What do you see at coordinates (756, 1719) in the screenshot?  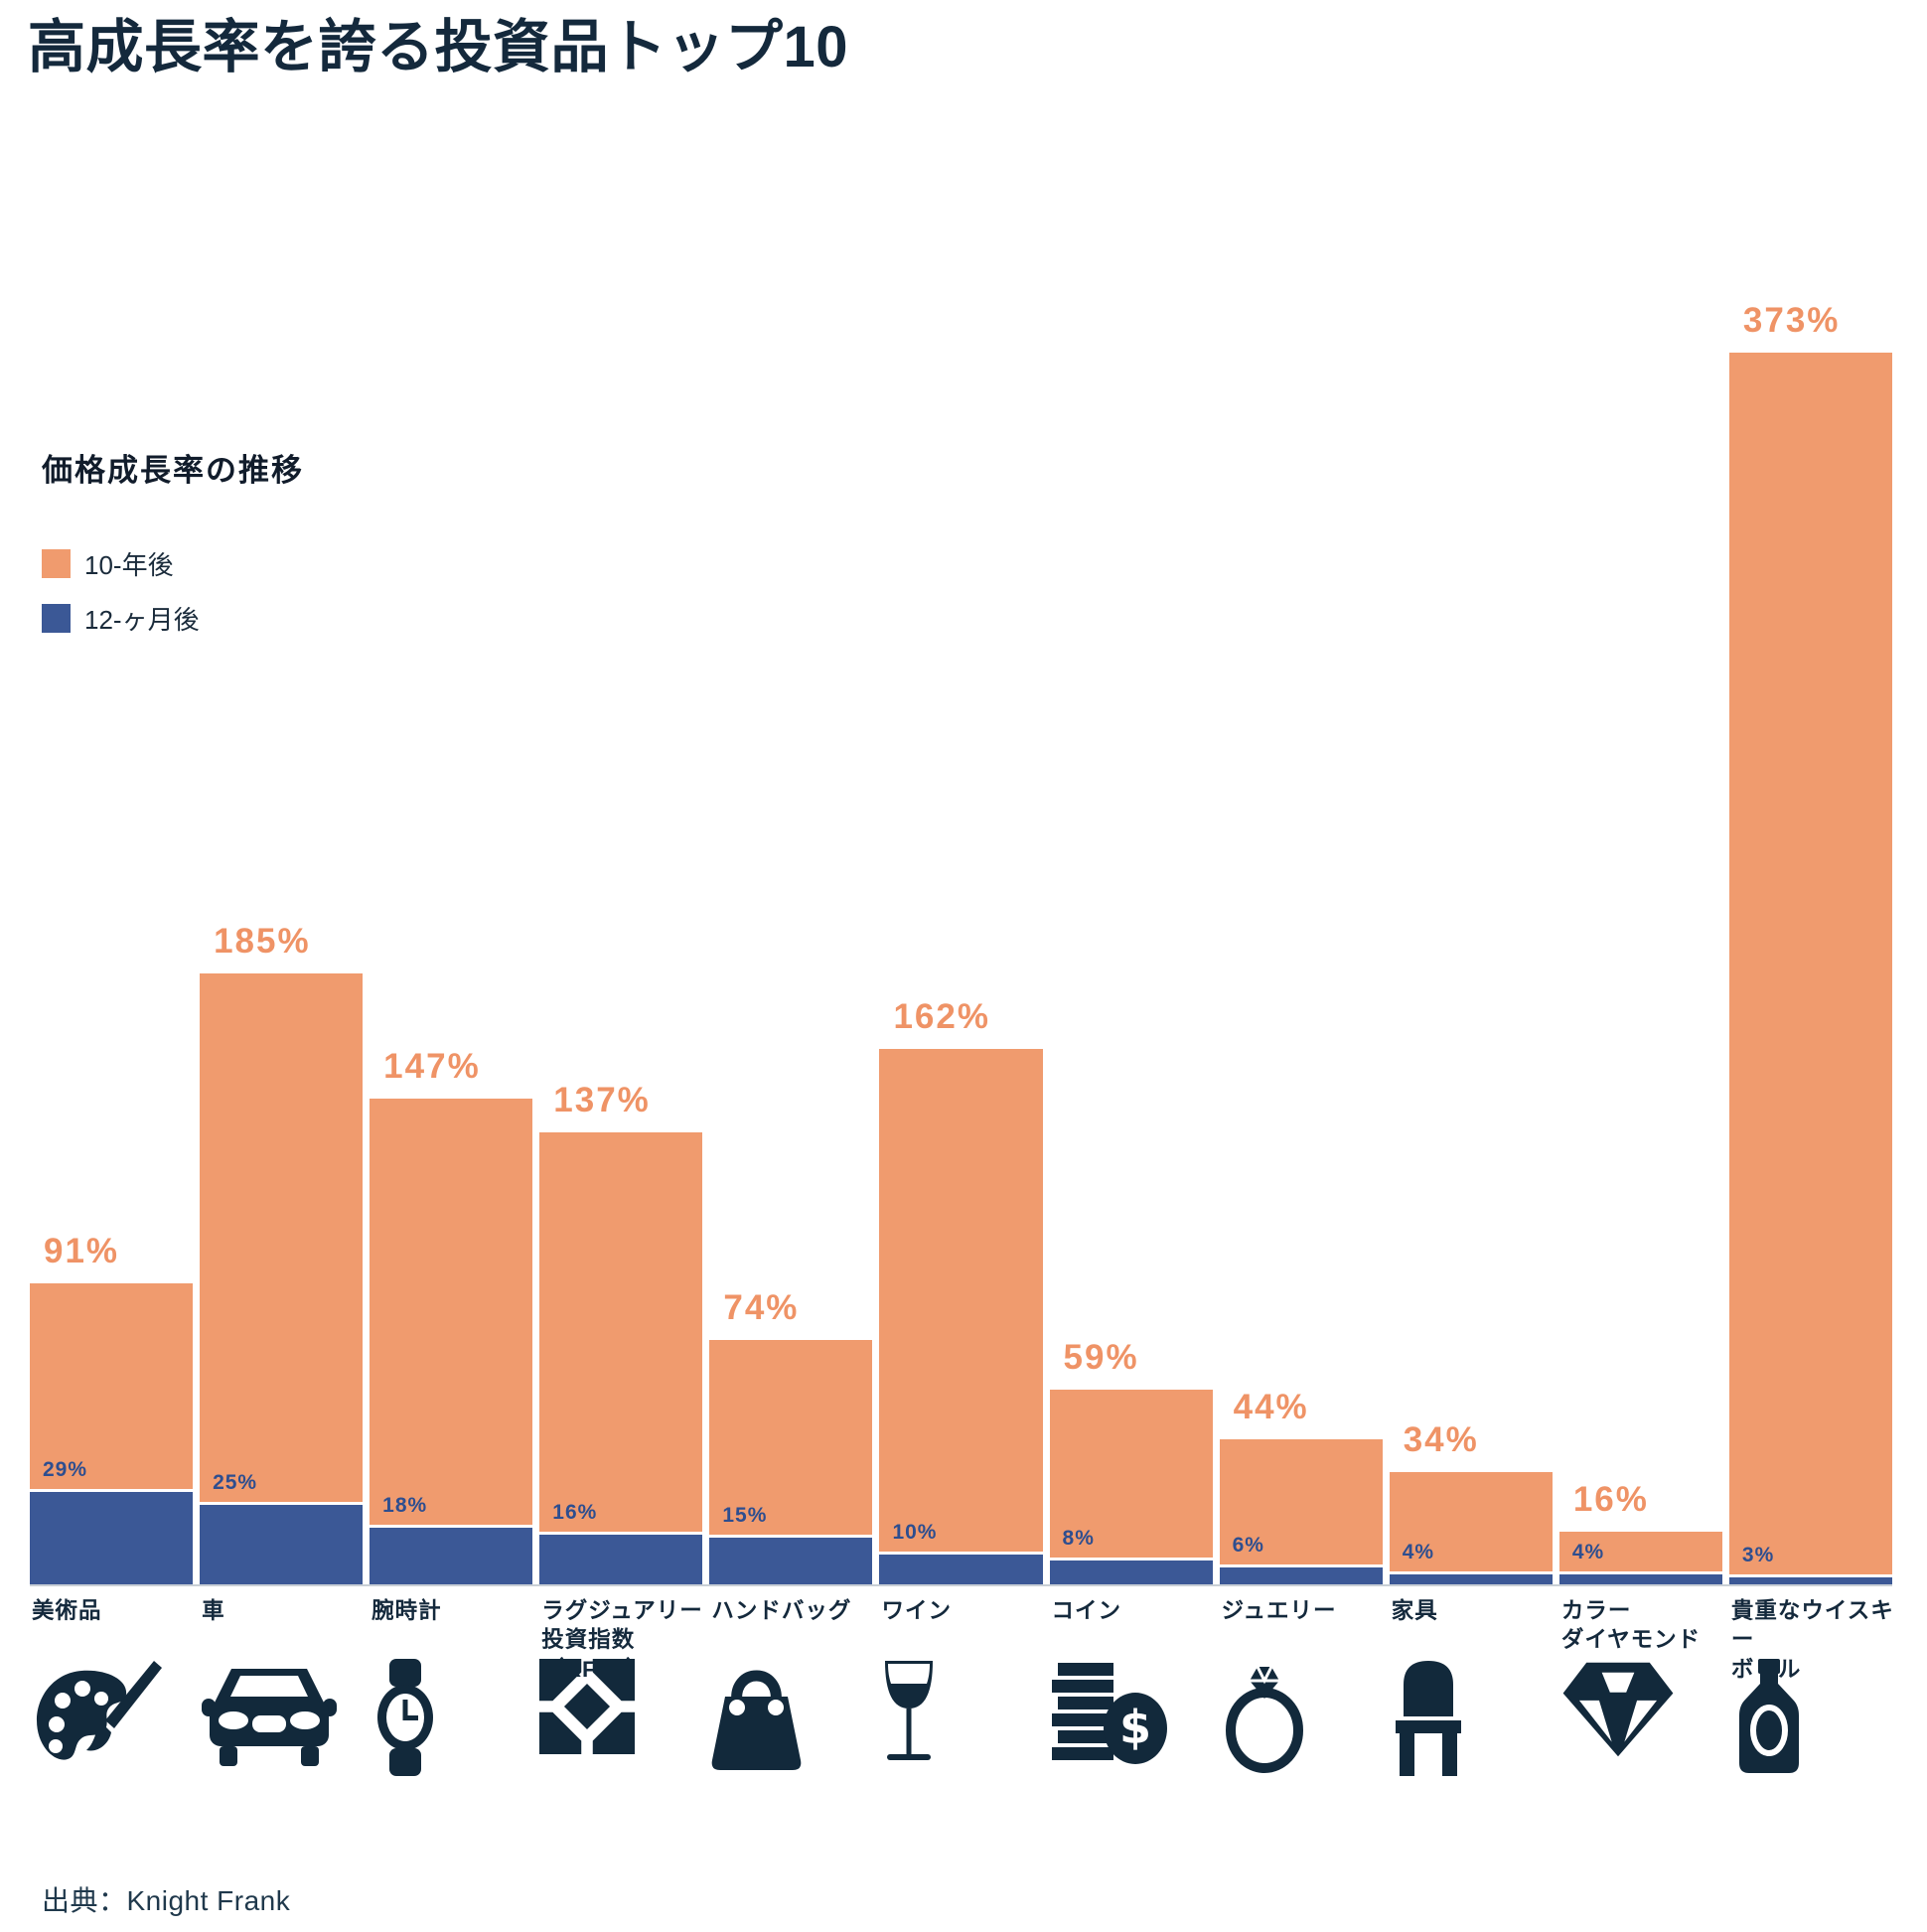 I see `handbag-icon` at bounding box center [756, 1719].